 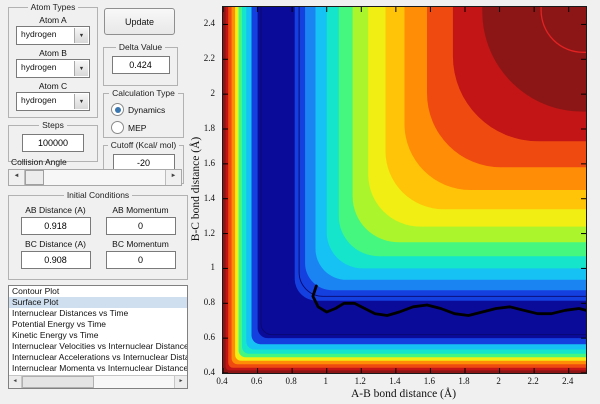 I want to click on delta-value-group: Delta Value, so click(x=140, y=64).